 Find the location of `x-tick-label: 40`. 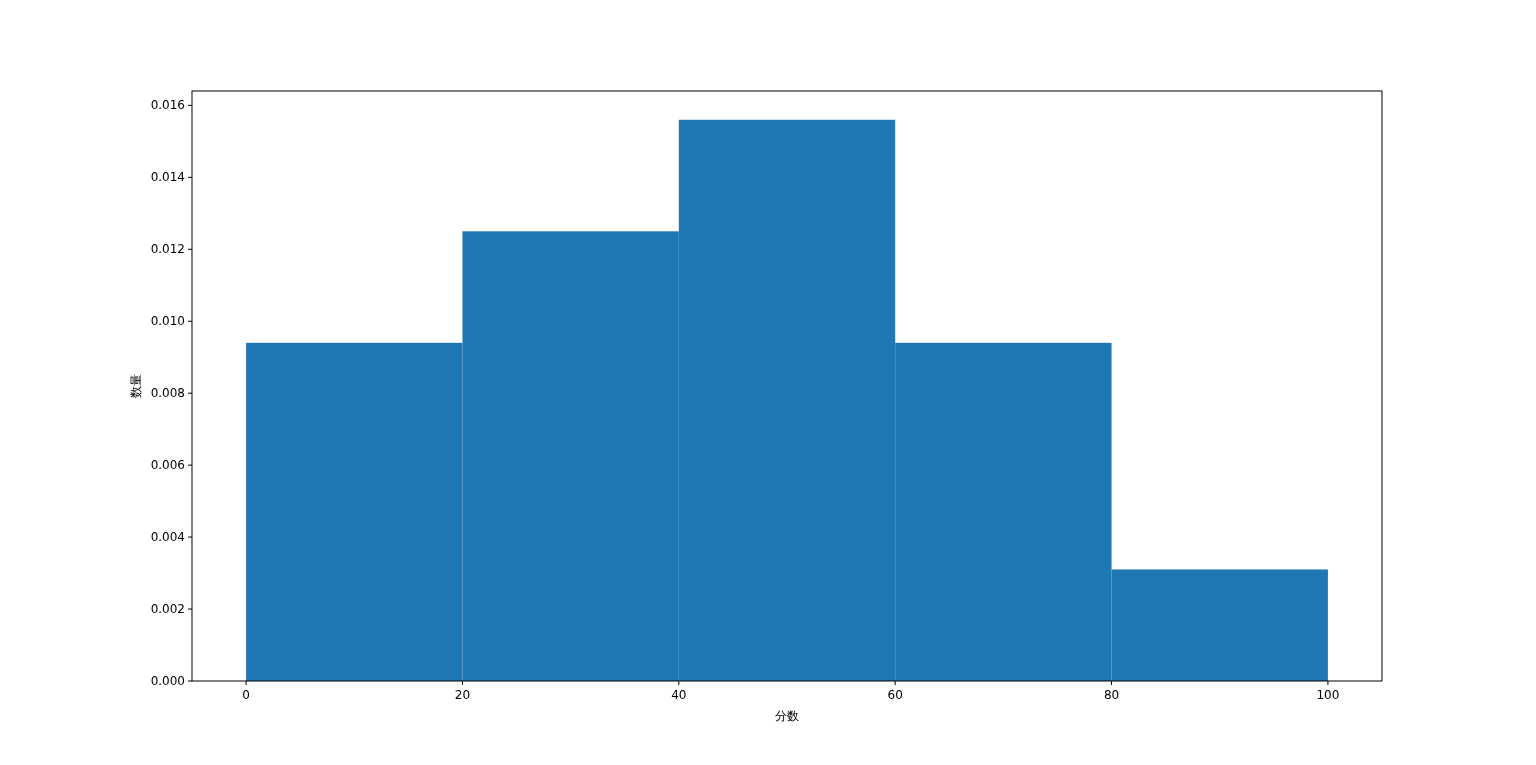

x-tick-label: 40 is located at coordinates (679, 695).